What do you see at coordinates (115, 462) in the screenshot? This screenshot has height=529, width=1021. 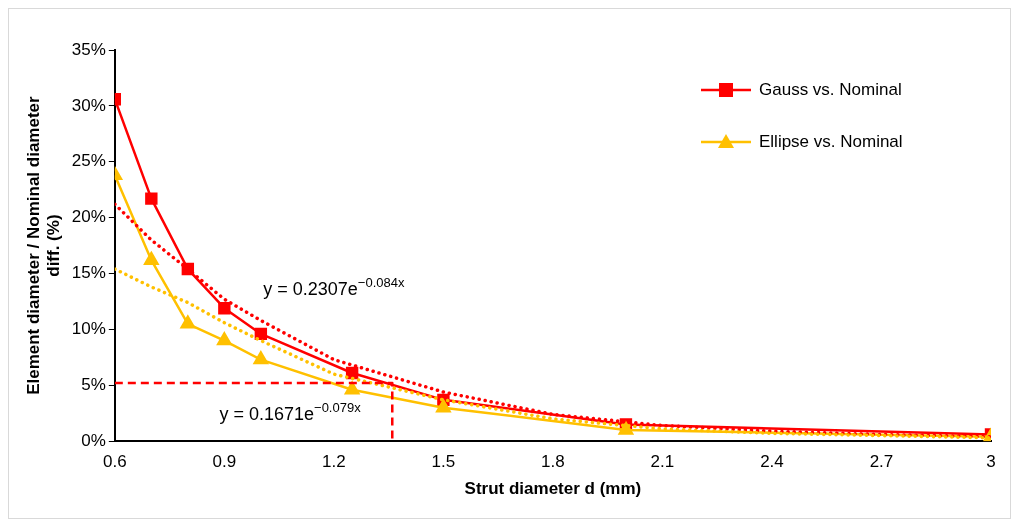 I see `x-tick-label: 0.6` at bounding box center [115, 462].